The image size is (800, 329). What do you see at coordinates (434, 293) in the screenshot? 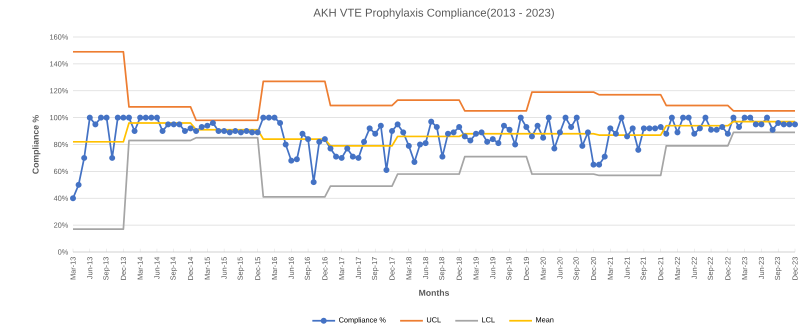
I see `x-axis-title: Months` at bounding box center [434, 293].